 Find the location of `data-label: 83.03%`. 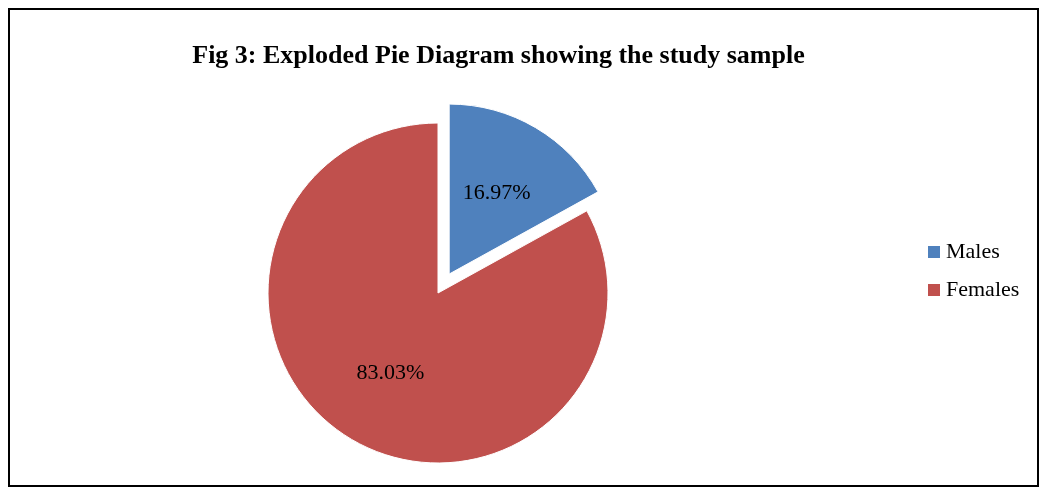

data-label: 83.03% is located at coordinates (390, 371).